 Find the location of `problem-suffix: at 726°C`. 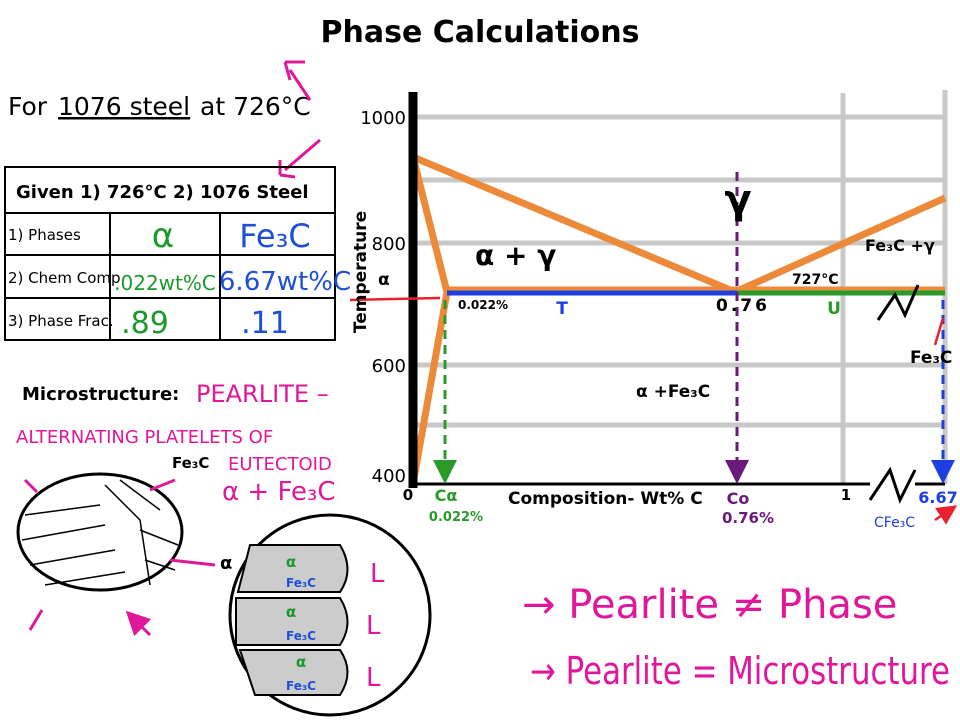

problem-suffix: at 726°C is located at coordinates (255, 106).